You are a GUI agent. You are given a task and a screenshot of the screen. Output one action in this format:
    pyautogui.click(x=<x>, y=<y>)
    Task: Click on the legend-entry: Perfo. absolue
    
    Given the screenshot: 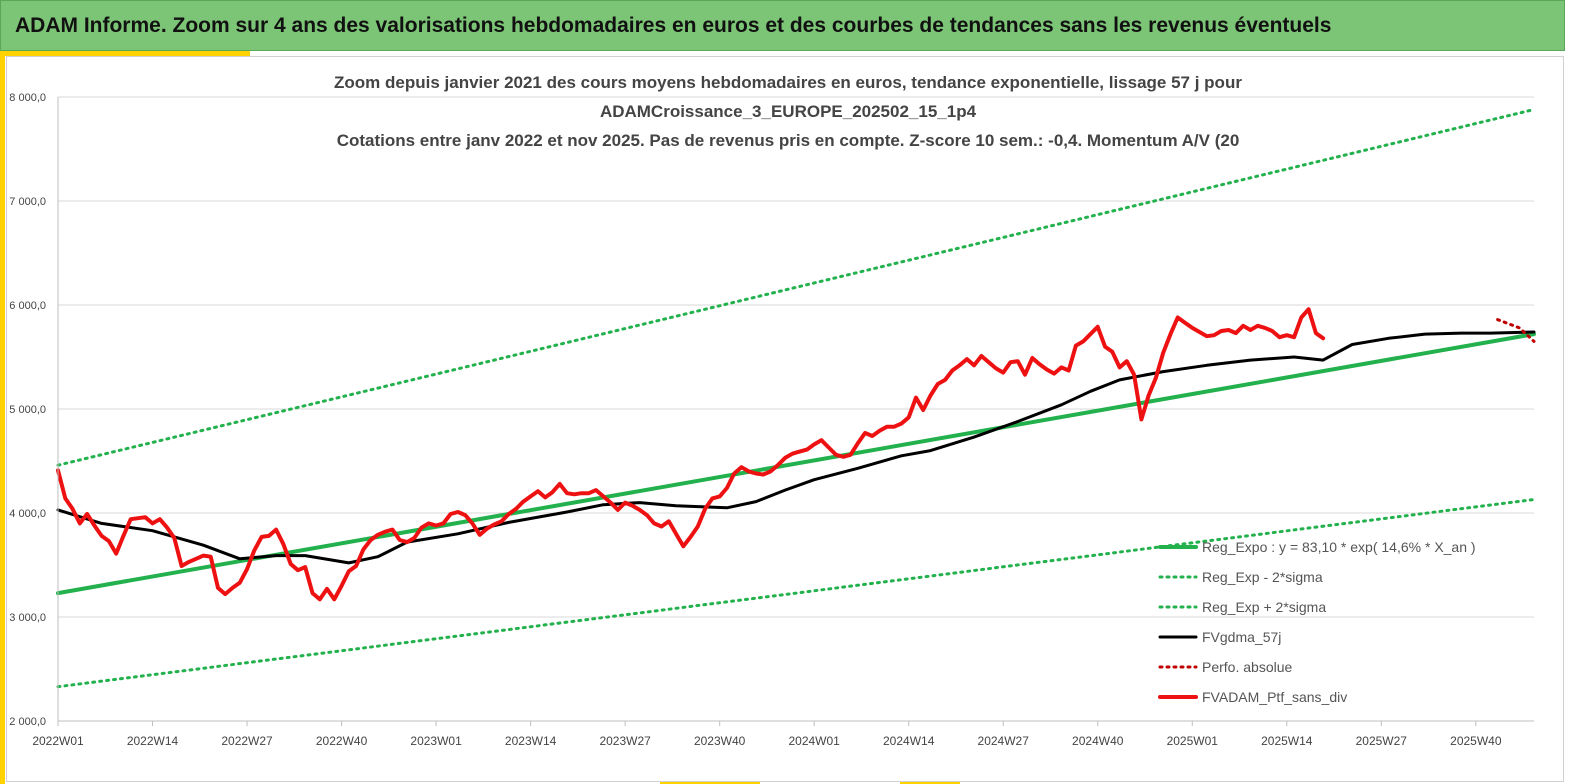 What is the action you would take?
    pyautogui.click(x=1247, y=667)
    